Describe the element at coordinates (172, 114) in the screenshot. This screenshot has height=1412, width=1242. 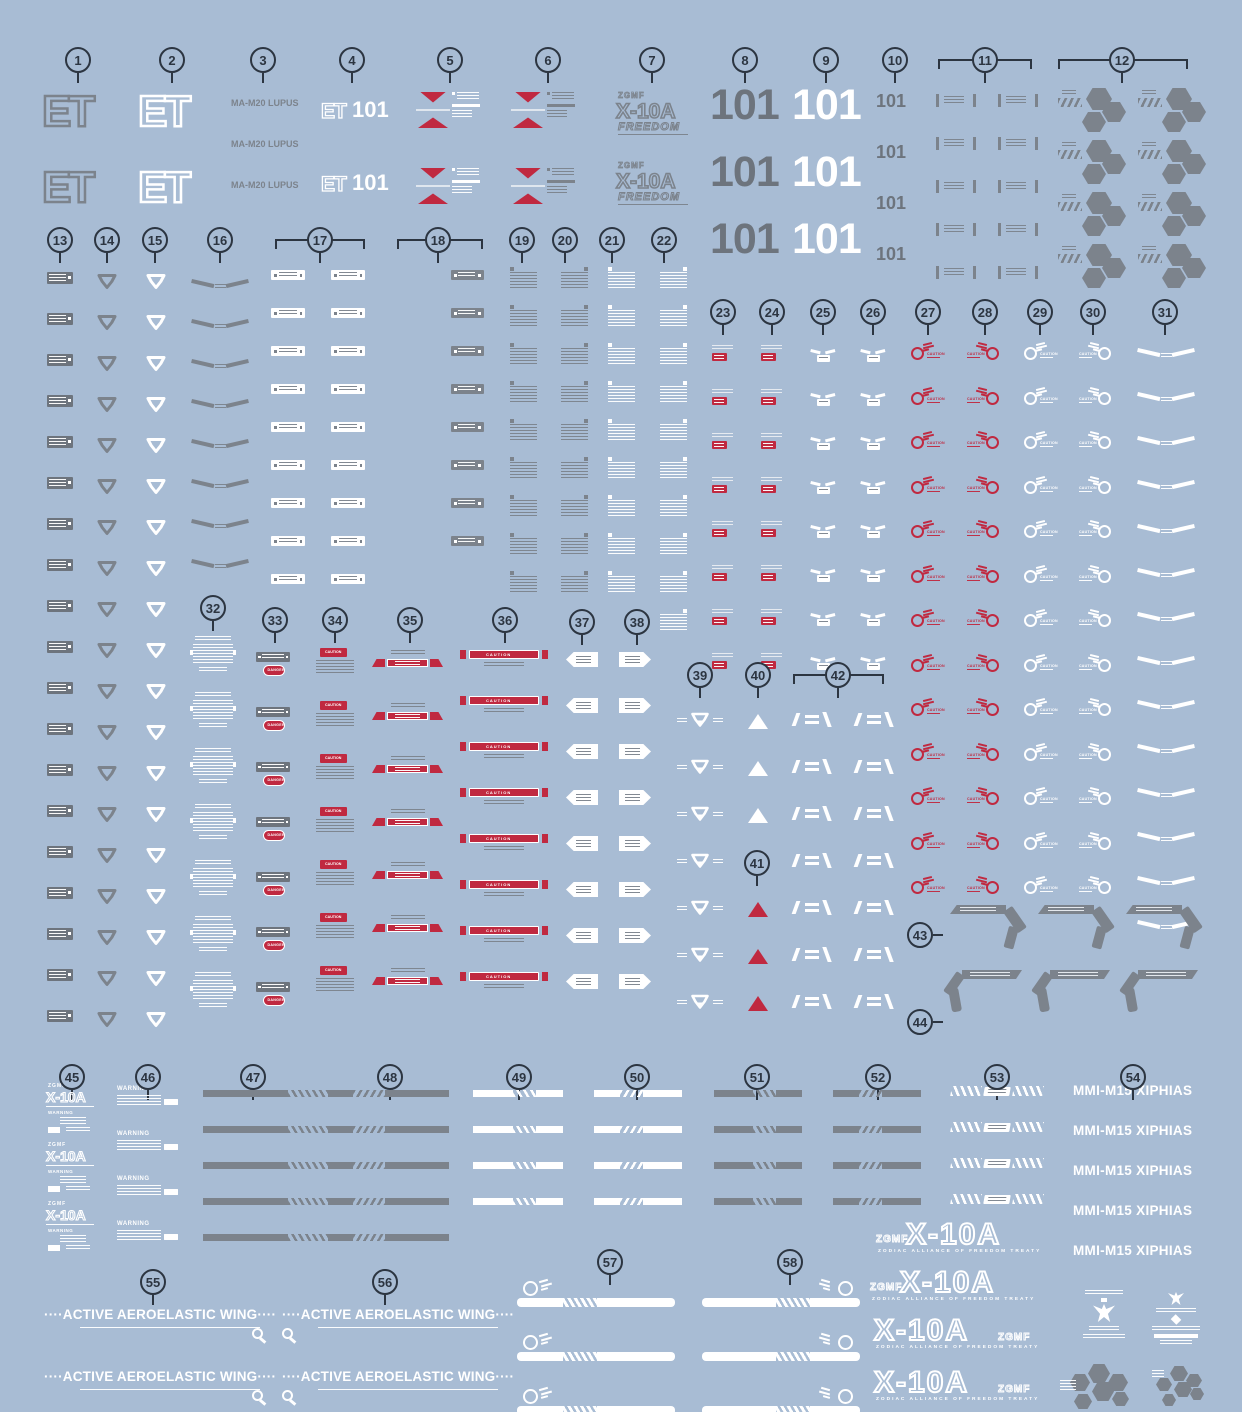
I see `decal-et: ET` at that location.